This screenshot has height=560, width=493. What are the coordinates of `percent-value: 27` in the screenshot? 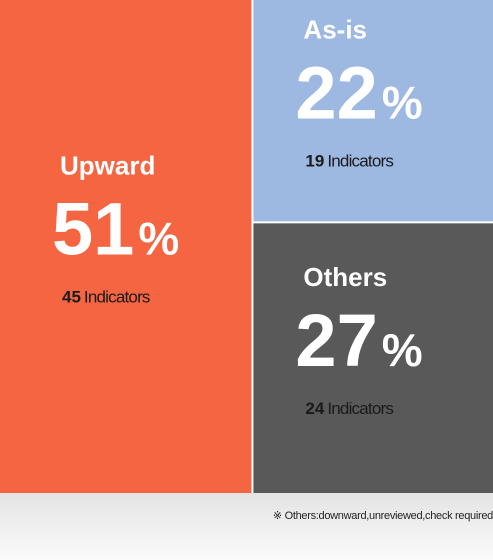 It's located at (336, 340).